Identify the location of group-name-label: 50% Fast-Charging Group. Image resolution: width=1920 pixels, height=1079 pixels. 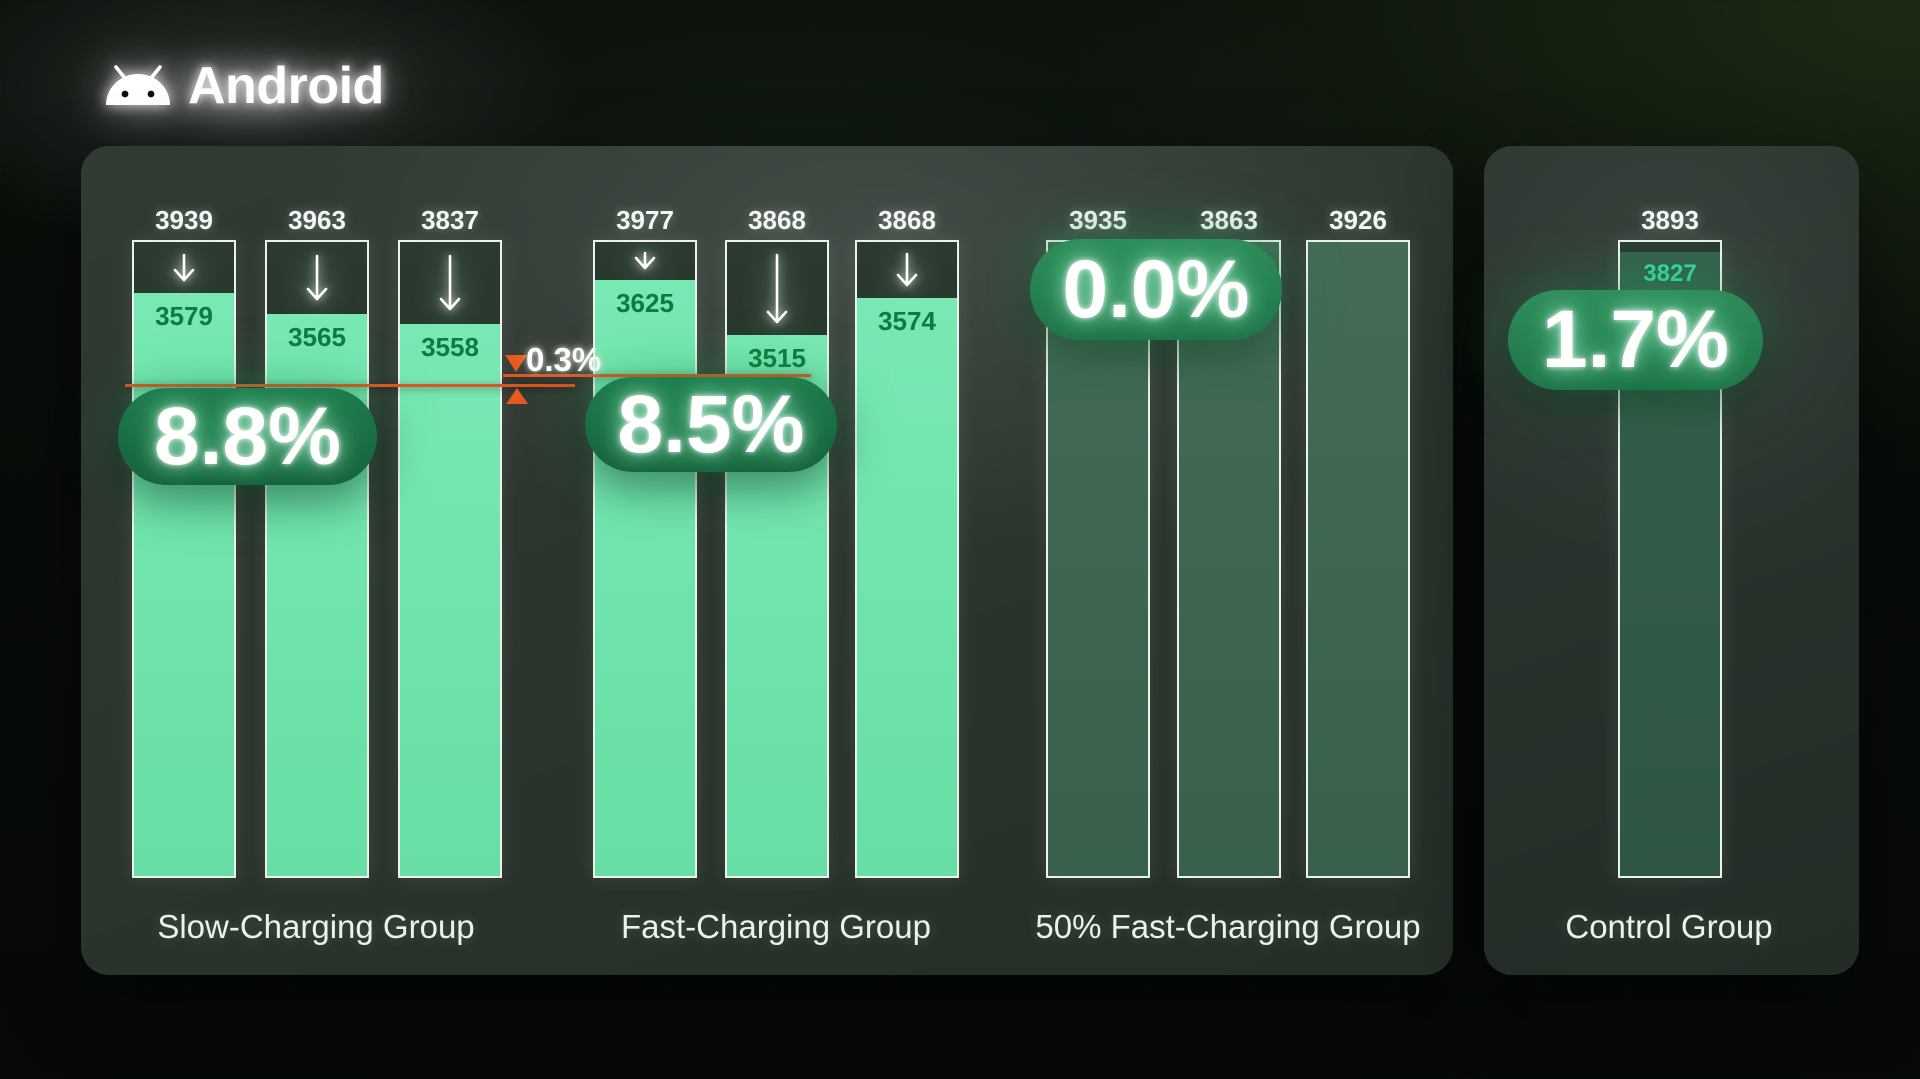
(1228, 926).